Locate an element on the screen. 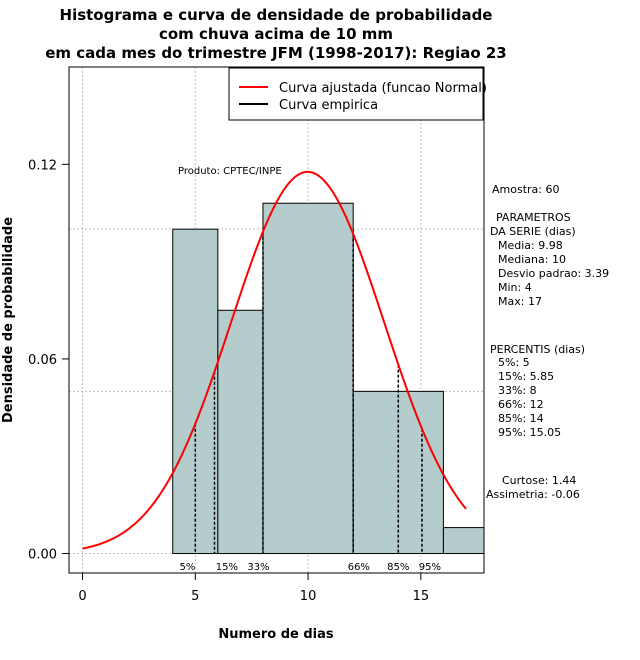  stat-skewness: Assimetria: -0.06 is located at coordinates (533, 494).